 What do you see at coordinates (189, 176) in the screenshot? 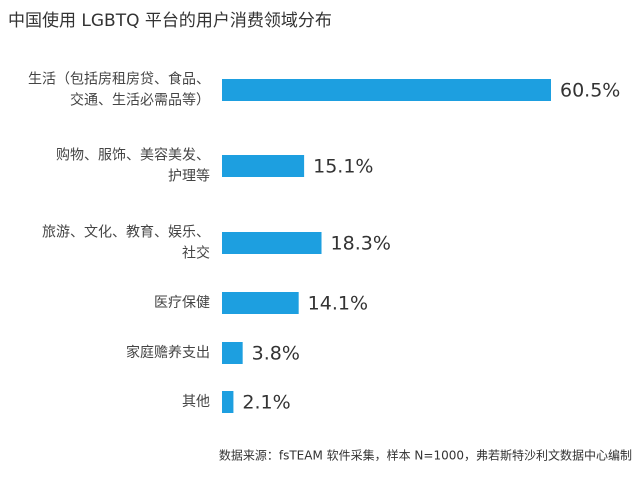
I see `category-label: 护理等` at bounding box center [189, 176].